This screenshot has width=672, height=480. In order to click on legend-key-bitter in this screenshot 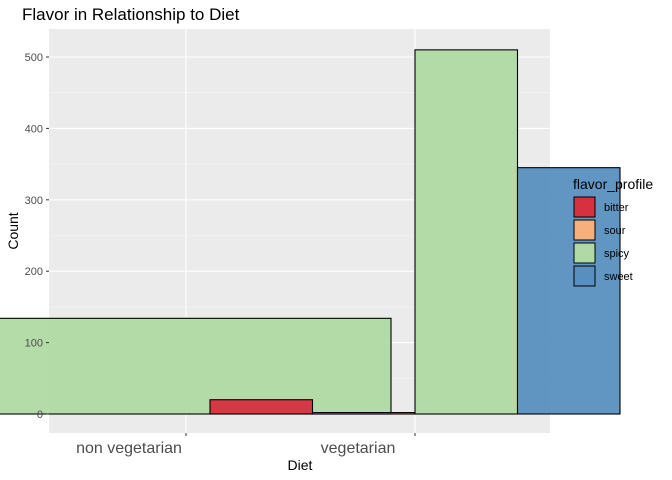, I will do `click(584, 207)`.